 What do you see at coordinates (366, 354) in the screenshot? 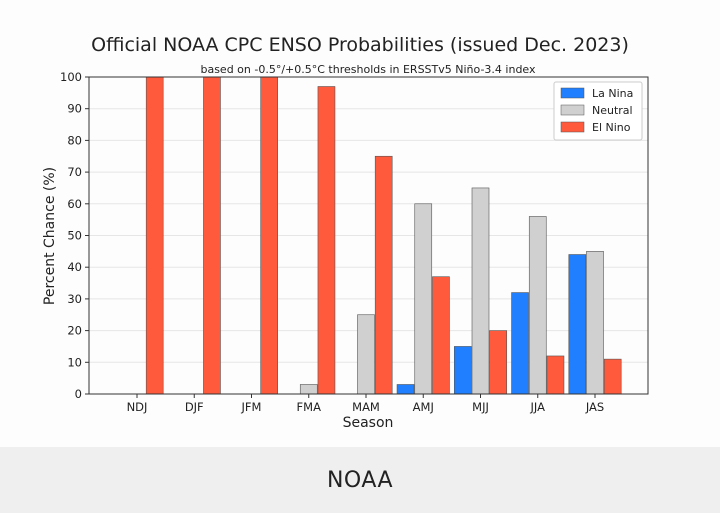
I see `bar-neutral-mam` at bounding box center [366, 354].